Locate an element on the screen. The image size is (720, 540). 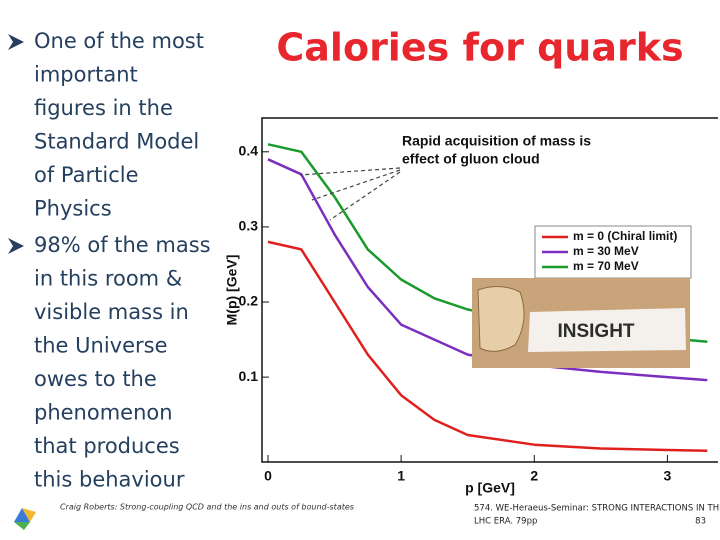
legend-label: m = 70 MeV is located at coordinates (606, 266).